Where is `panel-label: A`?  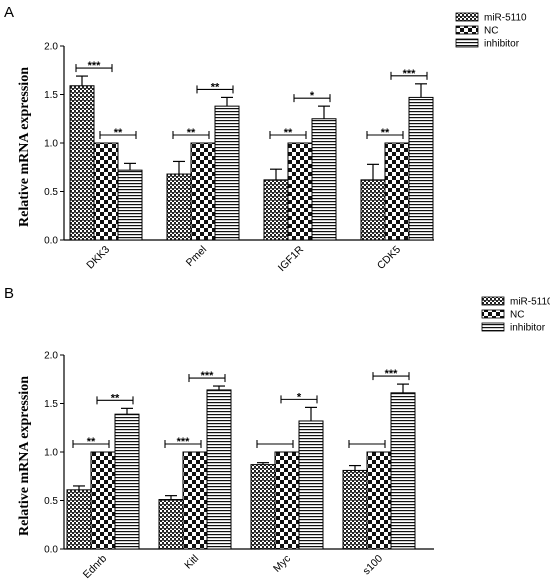
panel-label: A is located at coordinates (9, 12).